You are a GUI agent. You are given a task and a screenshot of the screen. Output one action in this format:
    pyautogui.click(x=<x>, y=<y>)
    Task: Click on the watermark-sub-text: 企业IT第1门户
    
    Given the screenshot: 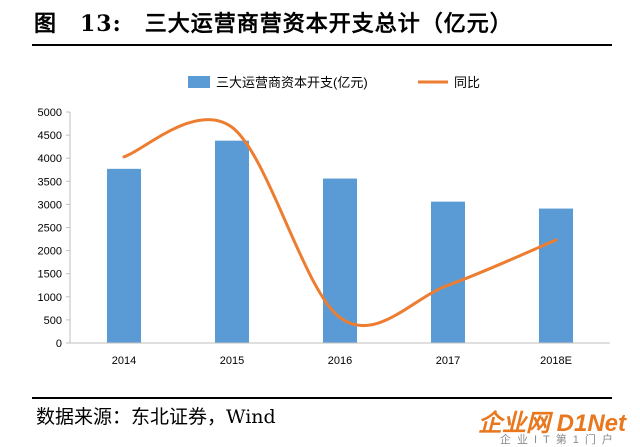 What is the action you would take?
    pyautogui.click(x=559, y=440)
    